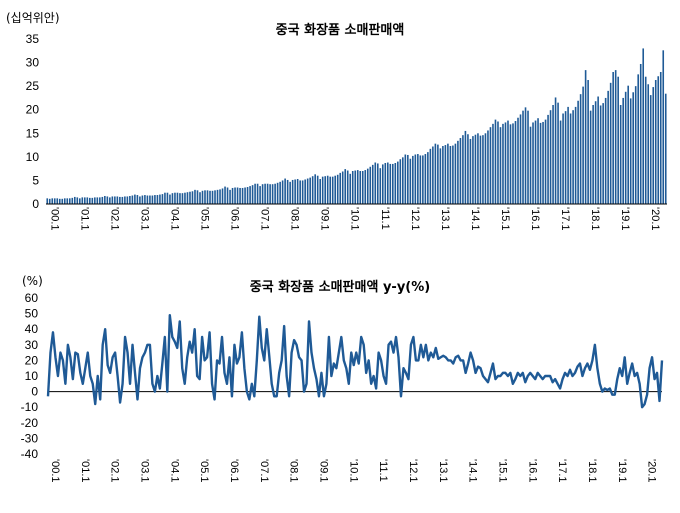 This screenshot has width=680, height=513. Describe the element at coordinates (30, 438) in the screenshot. I see `y-tick-label: -30` at that location.